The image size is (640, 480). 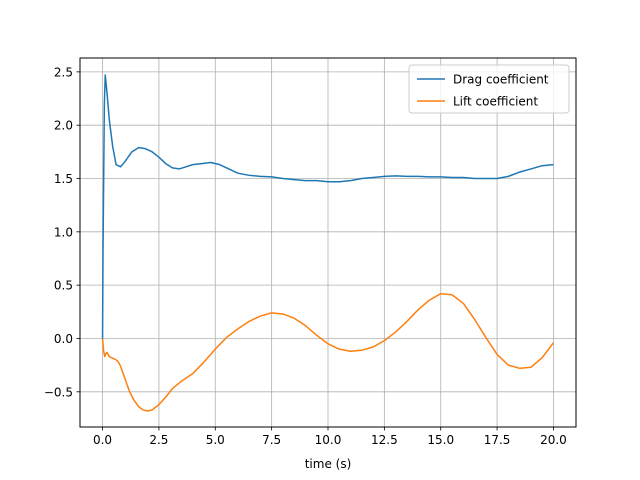 I want to click on x-tick-label: 2.5, so click(x=158, y=440).